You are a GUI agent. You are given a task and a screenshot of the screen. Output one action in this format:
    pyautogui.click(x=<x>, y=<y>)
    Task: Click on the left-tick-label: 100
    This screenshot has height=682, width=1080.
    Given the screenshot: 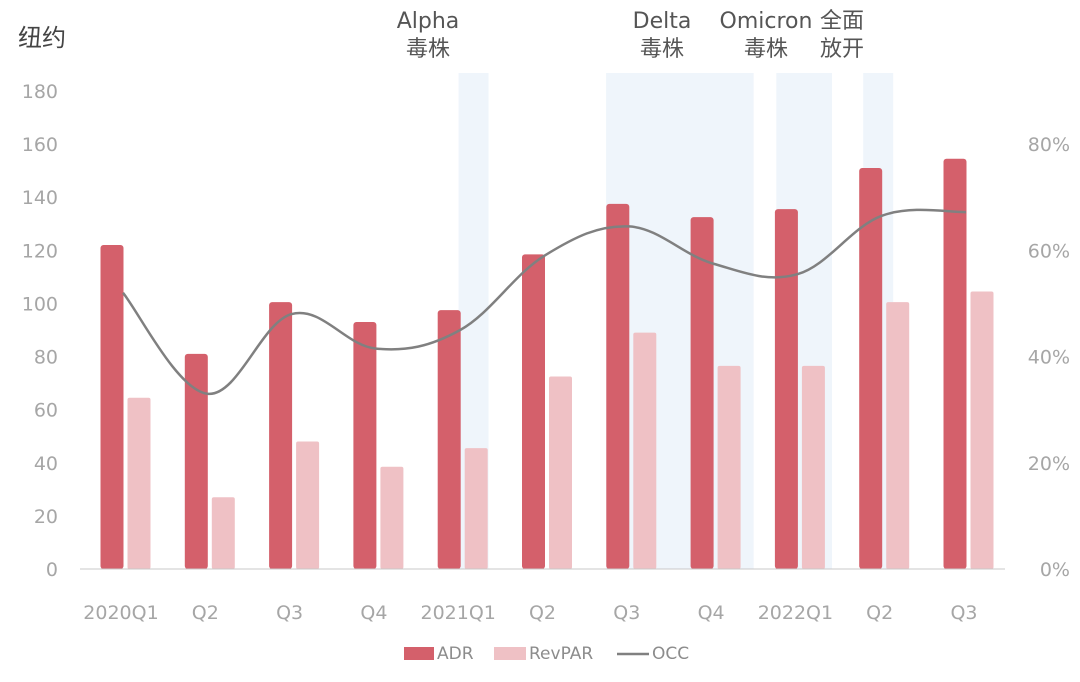 What is the action you would take?
    pyautogui.click(x=40, y=304)
    